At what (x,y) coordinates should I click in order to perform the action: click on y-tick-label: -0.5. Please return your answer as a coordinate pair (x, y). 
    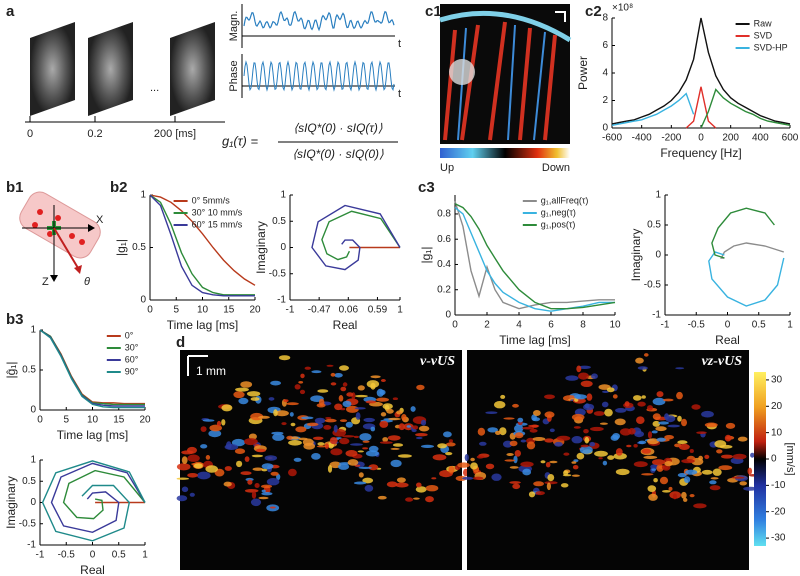
    Looking at the image, I should click on (278, 273).